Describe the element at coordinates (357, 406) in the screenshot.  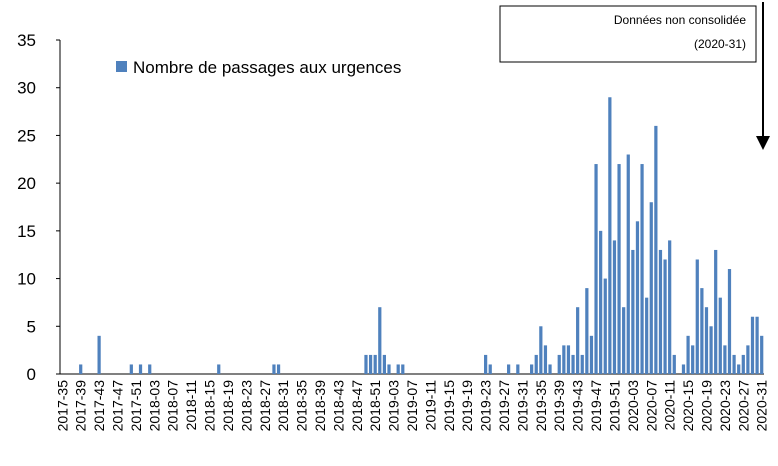
I see `x-tick-label: 2018-47` at that location.